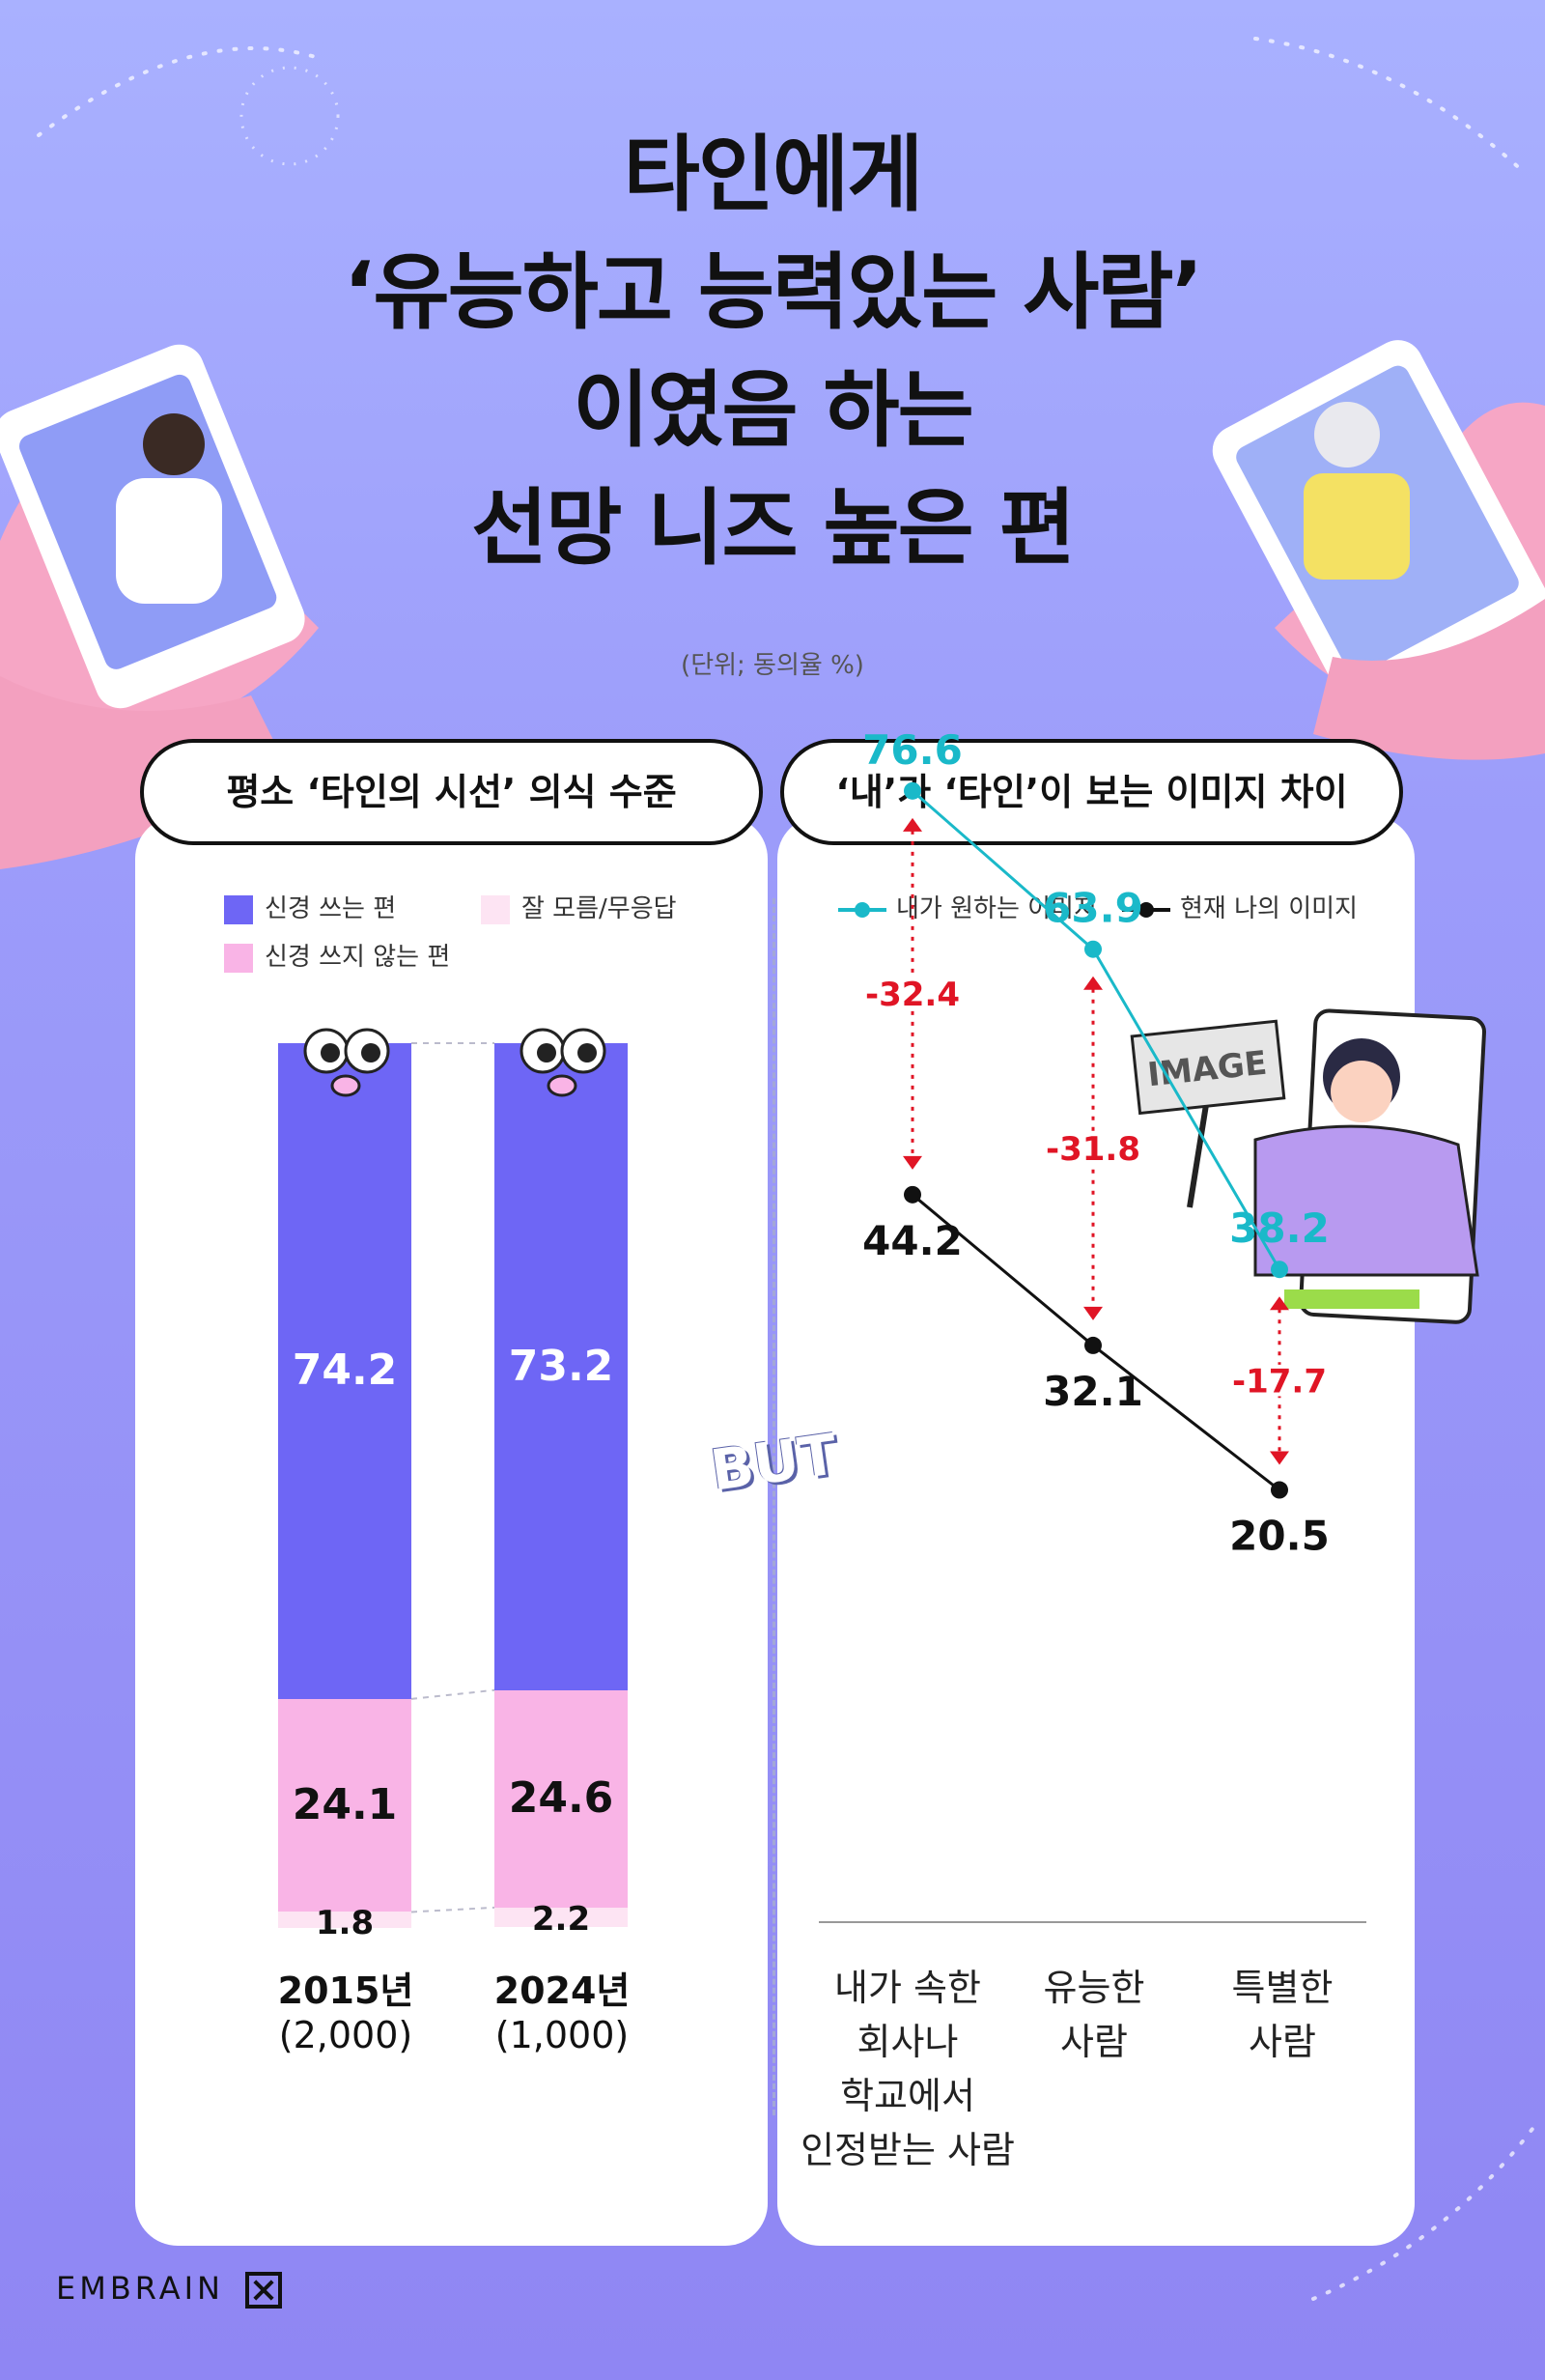 Image resolution: width=1545 pixels, height=2380 pixels. Describe the element at coordinates (908, 2042) in the screenshot. I see `category-line: 회사나` at that location.